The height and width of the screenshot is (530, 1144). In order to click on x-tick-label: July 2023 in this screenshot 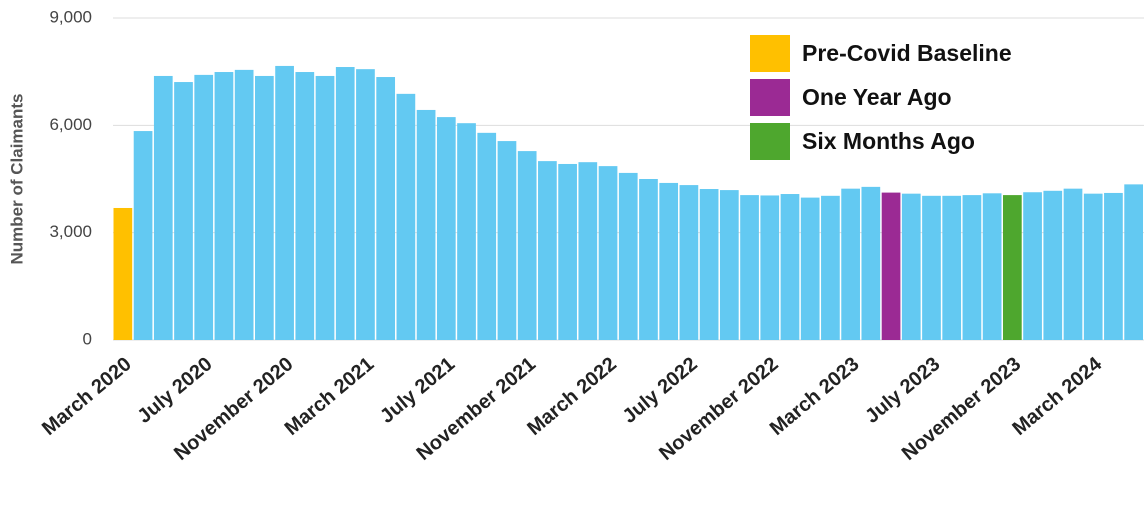, I will do `click(902, 390)`.